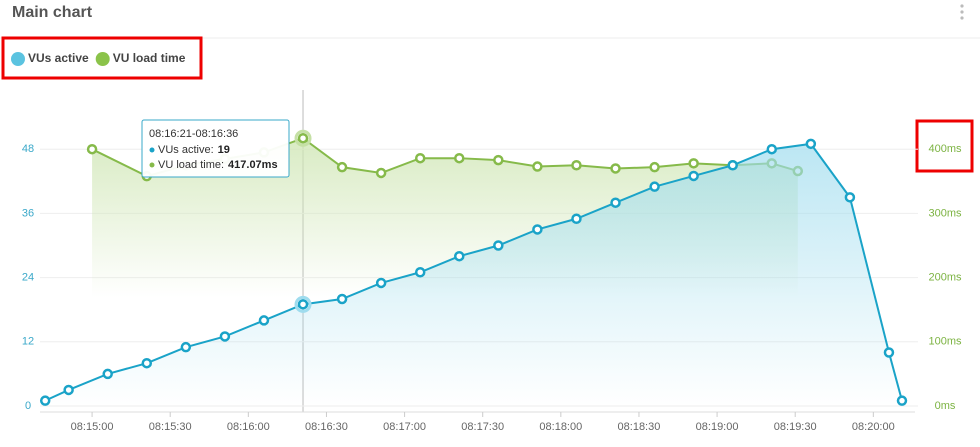 This screenshot has width=980, height=447. I want to click on x-tick-label: 08:19:30, so click(795, 427).